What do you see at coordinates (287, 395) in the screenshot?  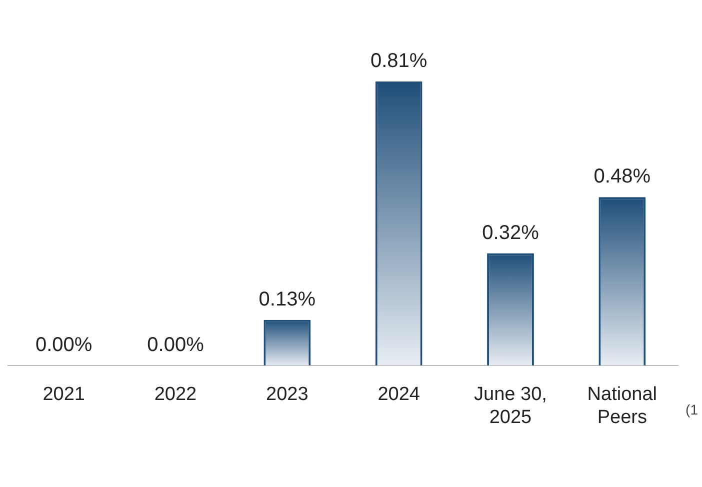 I see `x-tick-label: 2023` at bounding box center [287, 395].